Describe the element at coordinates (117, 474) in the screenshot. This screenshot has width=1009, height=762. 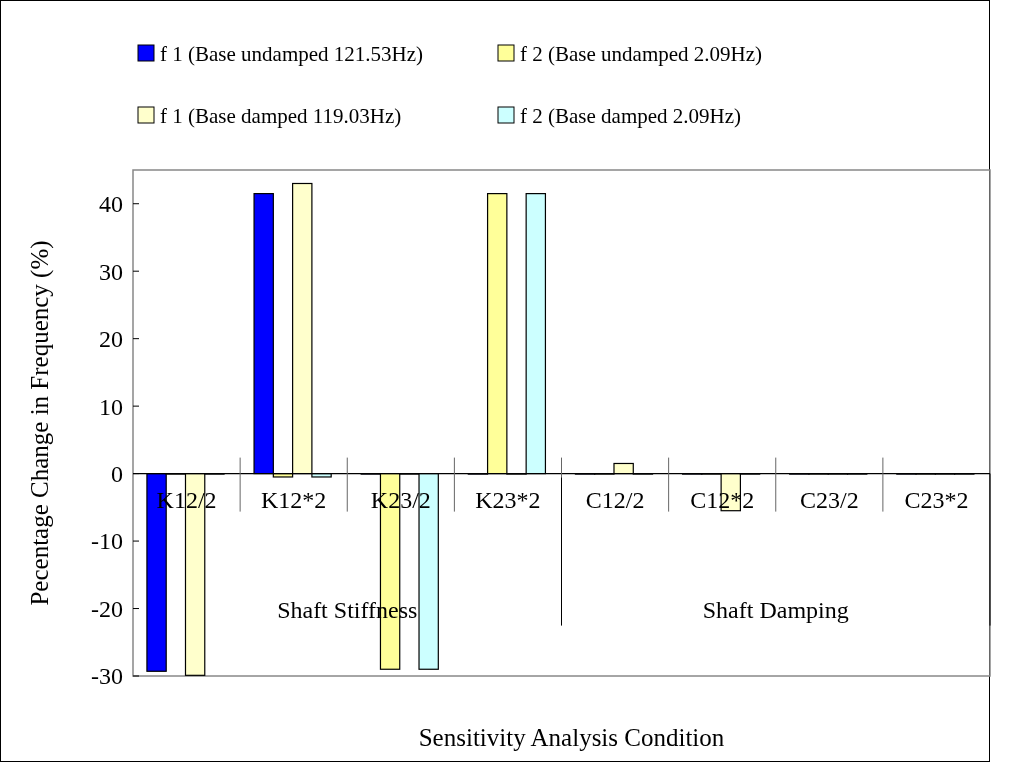
I see `y-tick-label: 0` at that location.